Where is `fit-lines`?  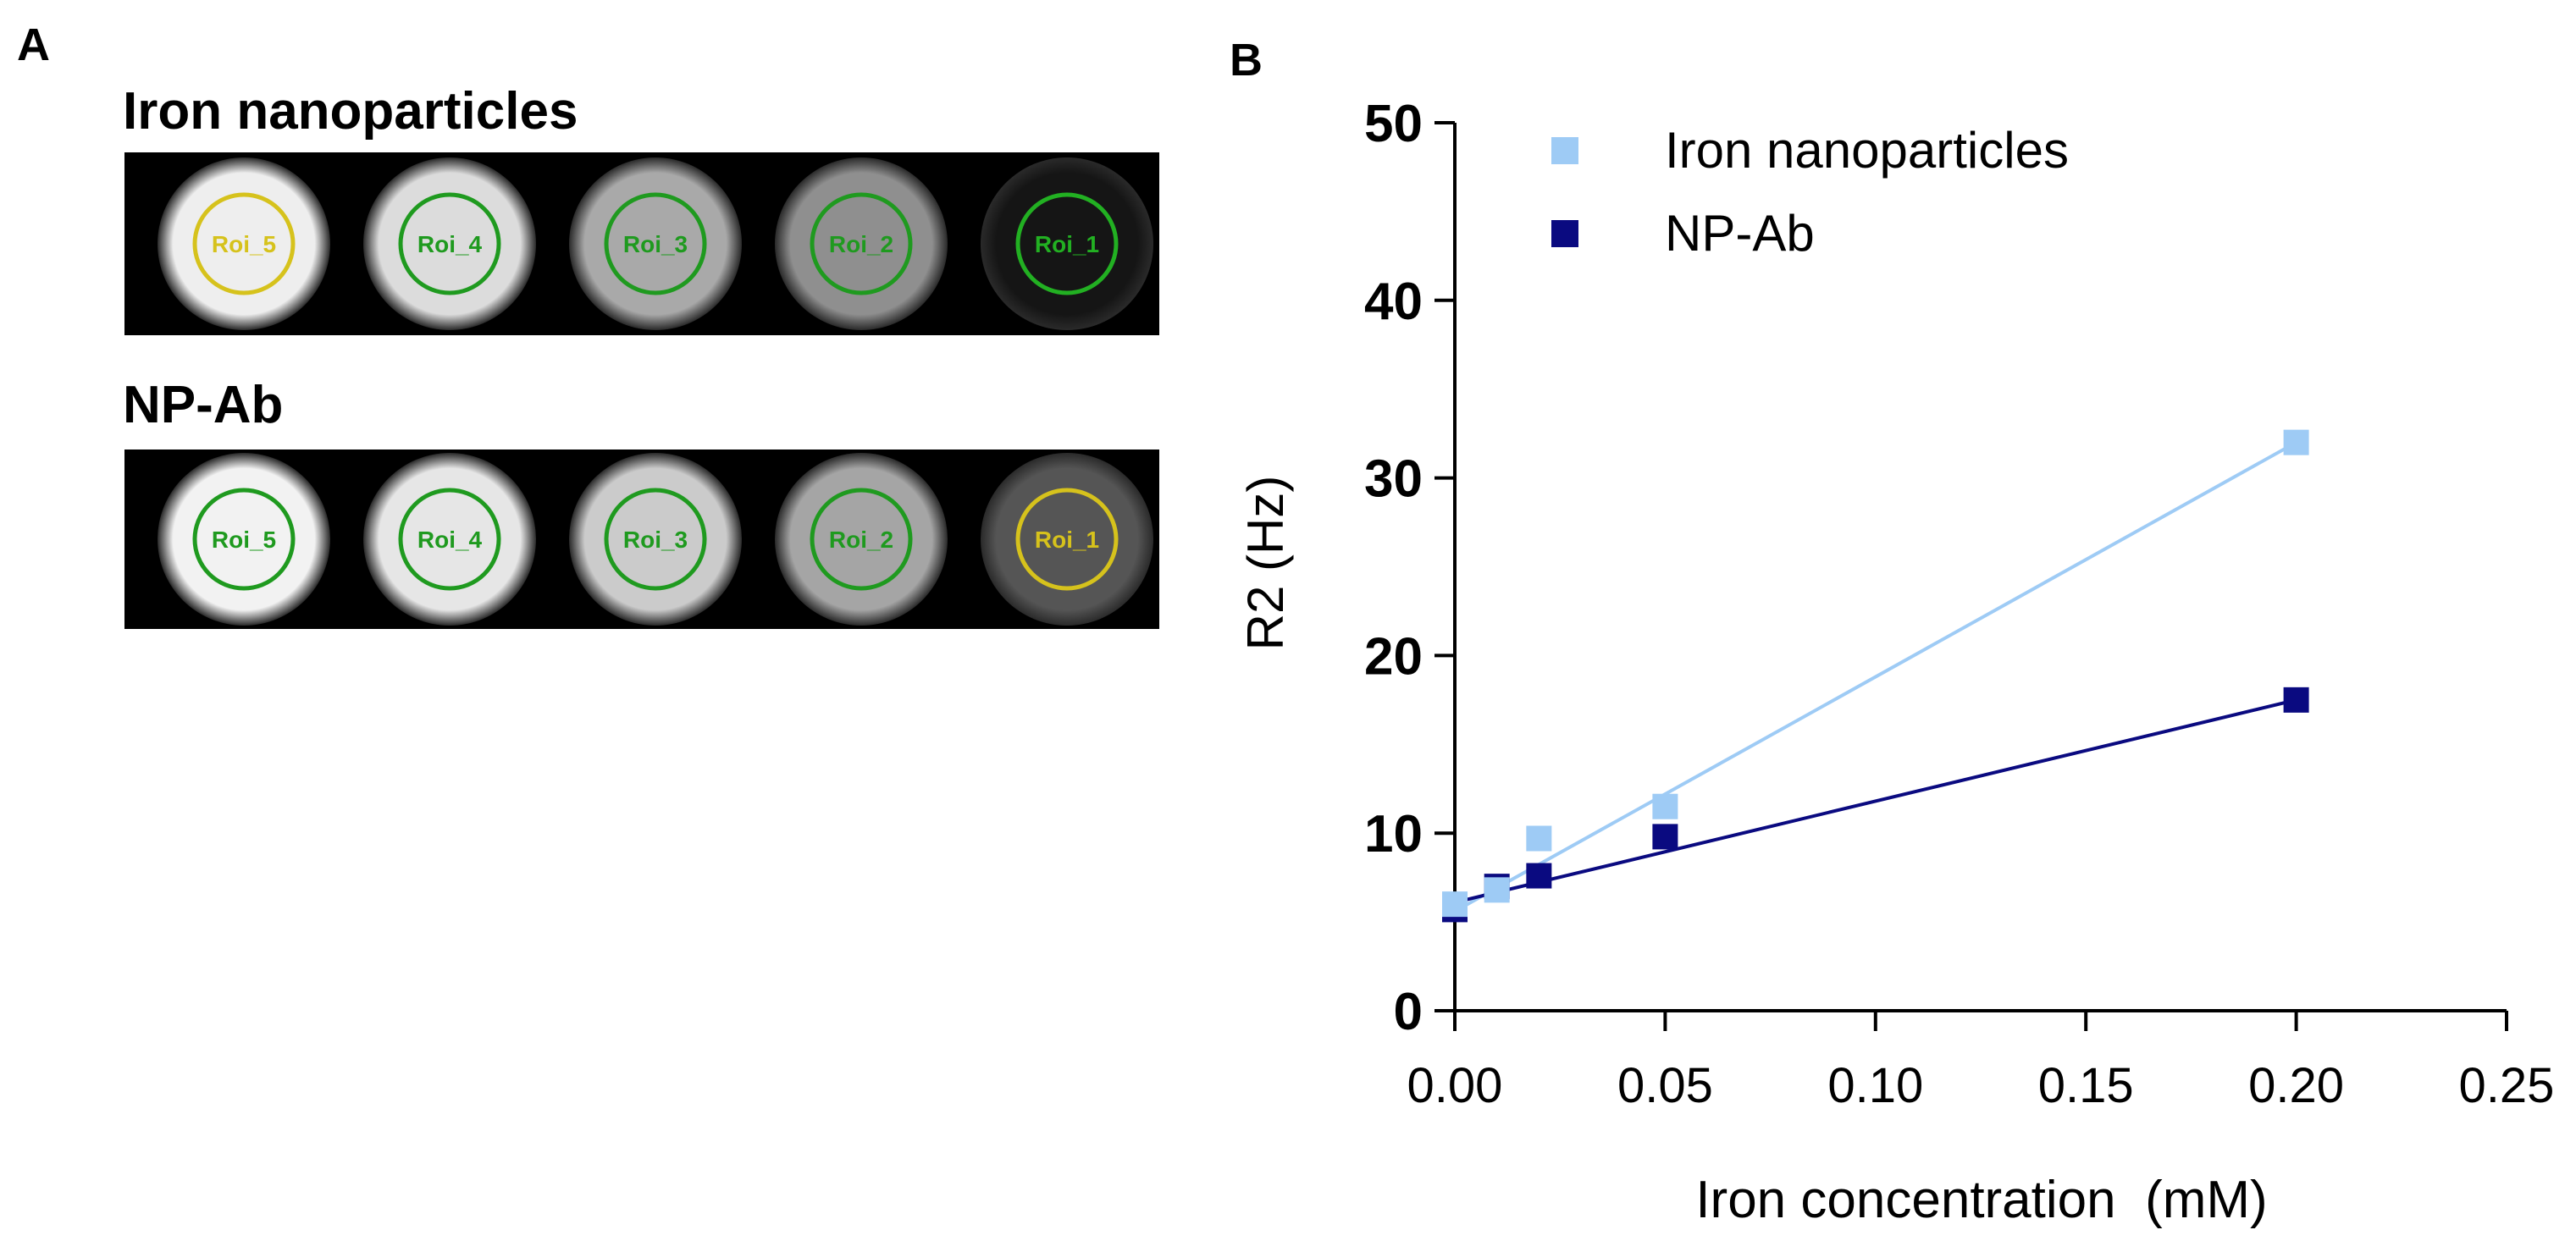 fit-lines is located at coordinates (1875, 676).